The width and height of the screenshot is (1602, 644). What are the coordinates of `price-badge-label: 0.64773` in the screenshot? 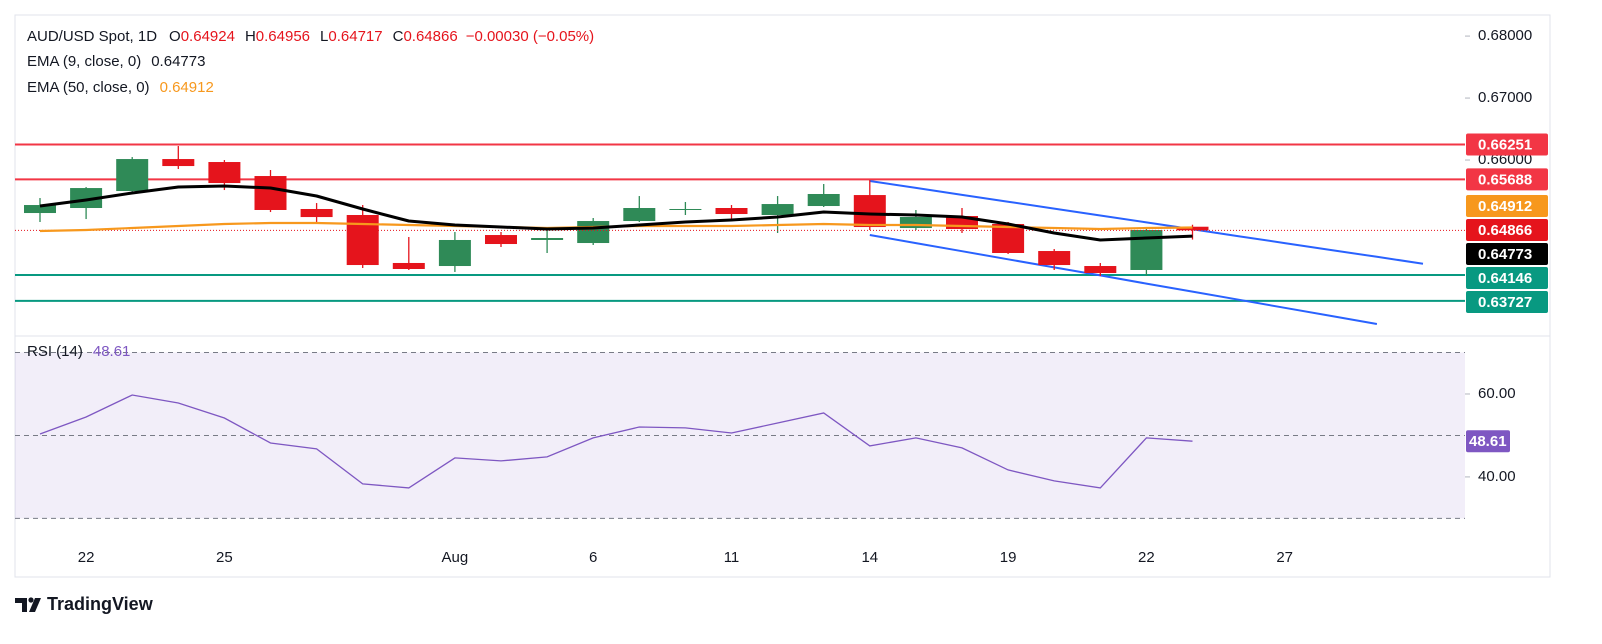 It's located at (1505, 254).